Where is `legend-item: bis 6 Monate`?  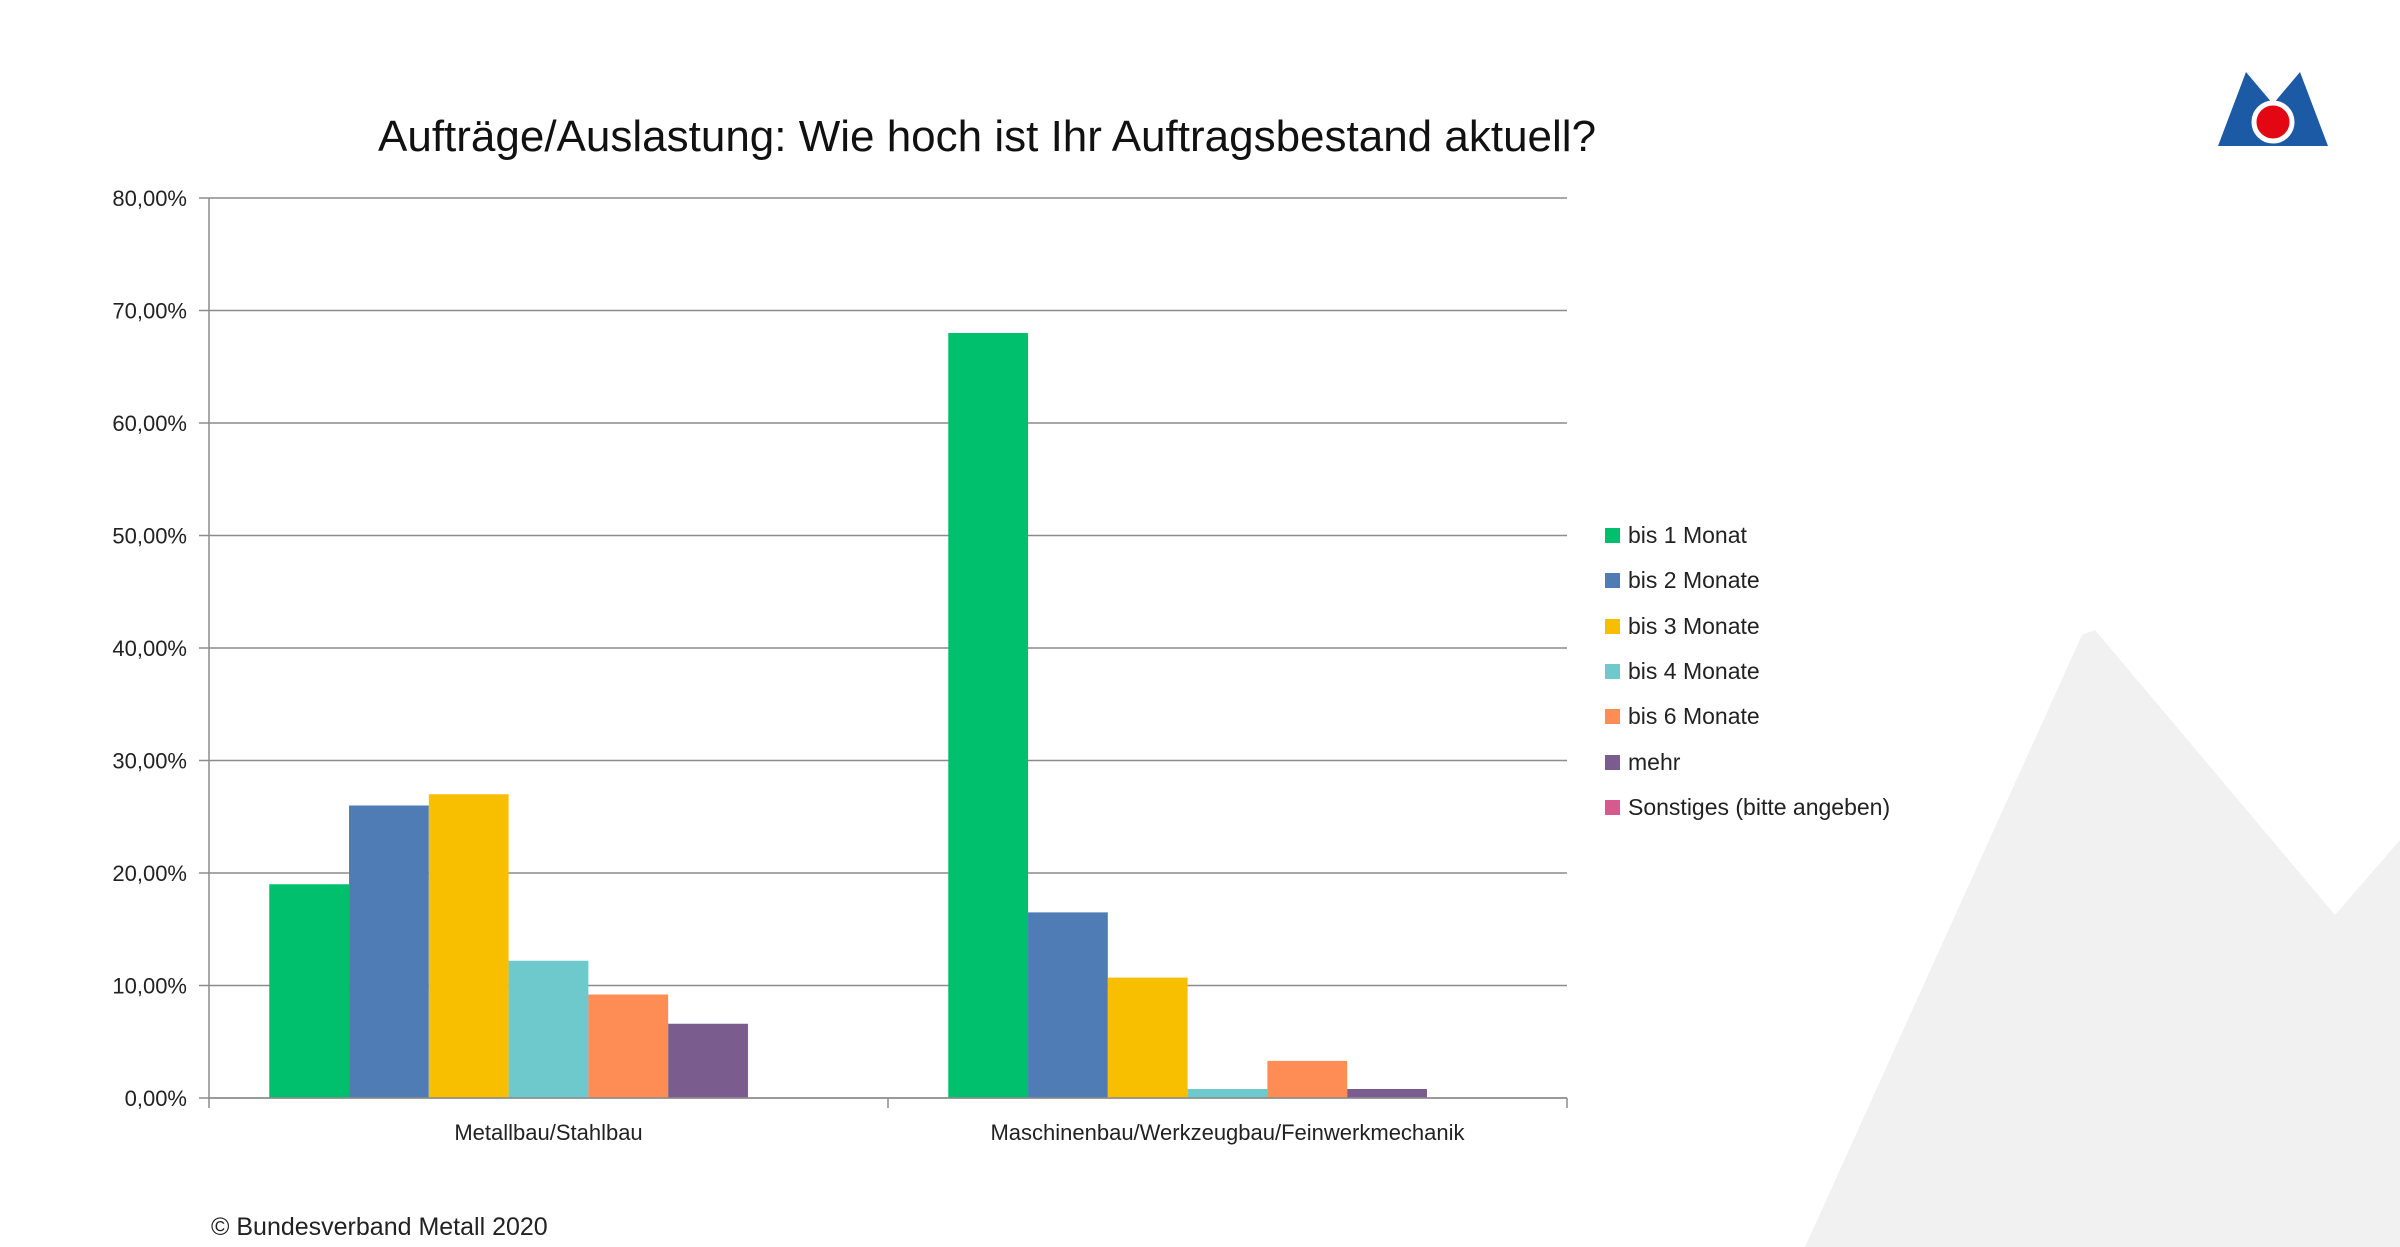
legend-item: bis 6 Monate is located at coordinates (1747, 716).